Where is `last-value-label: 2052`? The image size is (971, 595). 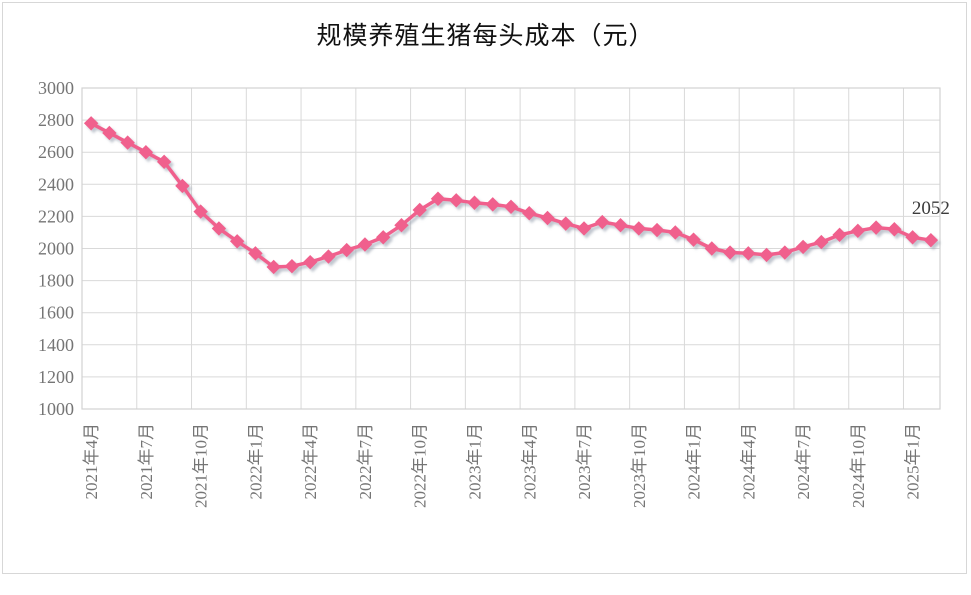
last-value-label: 2052 is located at coordinates (931, 208).